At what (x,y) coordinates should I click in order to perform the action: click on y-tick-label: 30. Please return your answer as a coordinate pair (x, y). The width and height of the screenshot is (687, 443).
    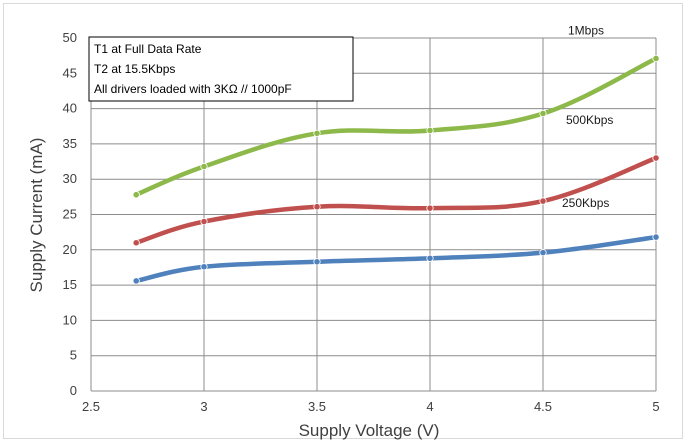
    Looking at the image, I should click on (70, 178).